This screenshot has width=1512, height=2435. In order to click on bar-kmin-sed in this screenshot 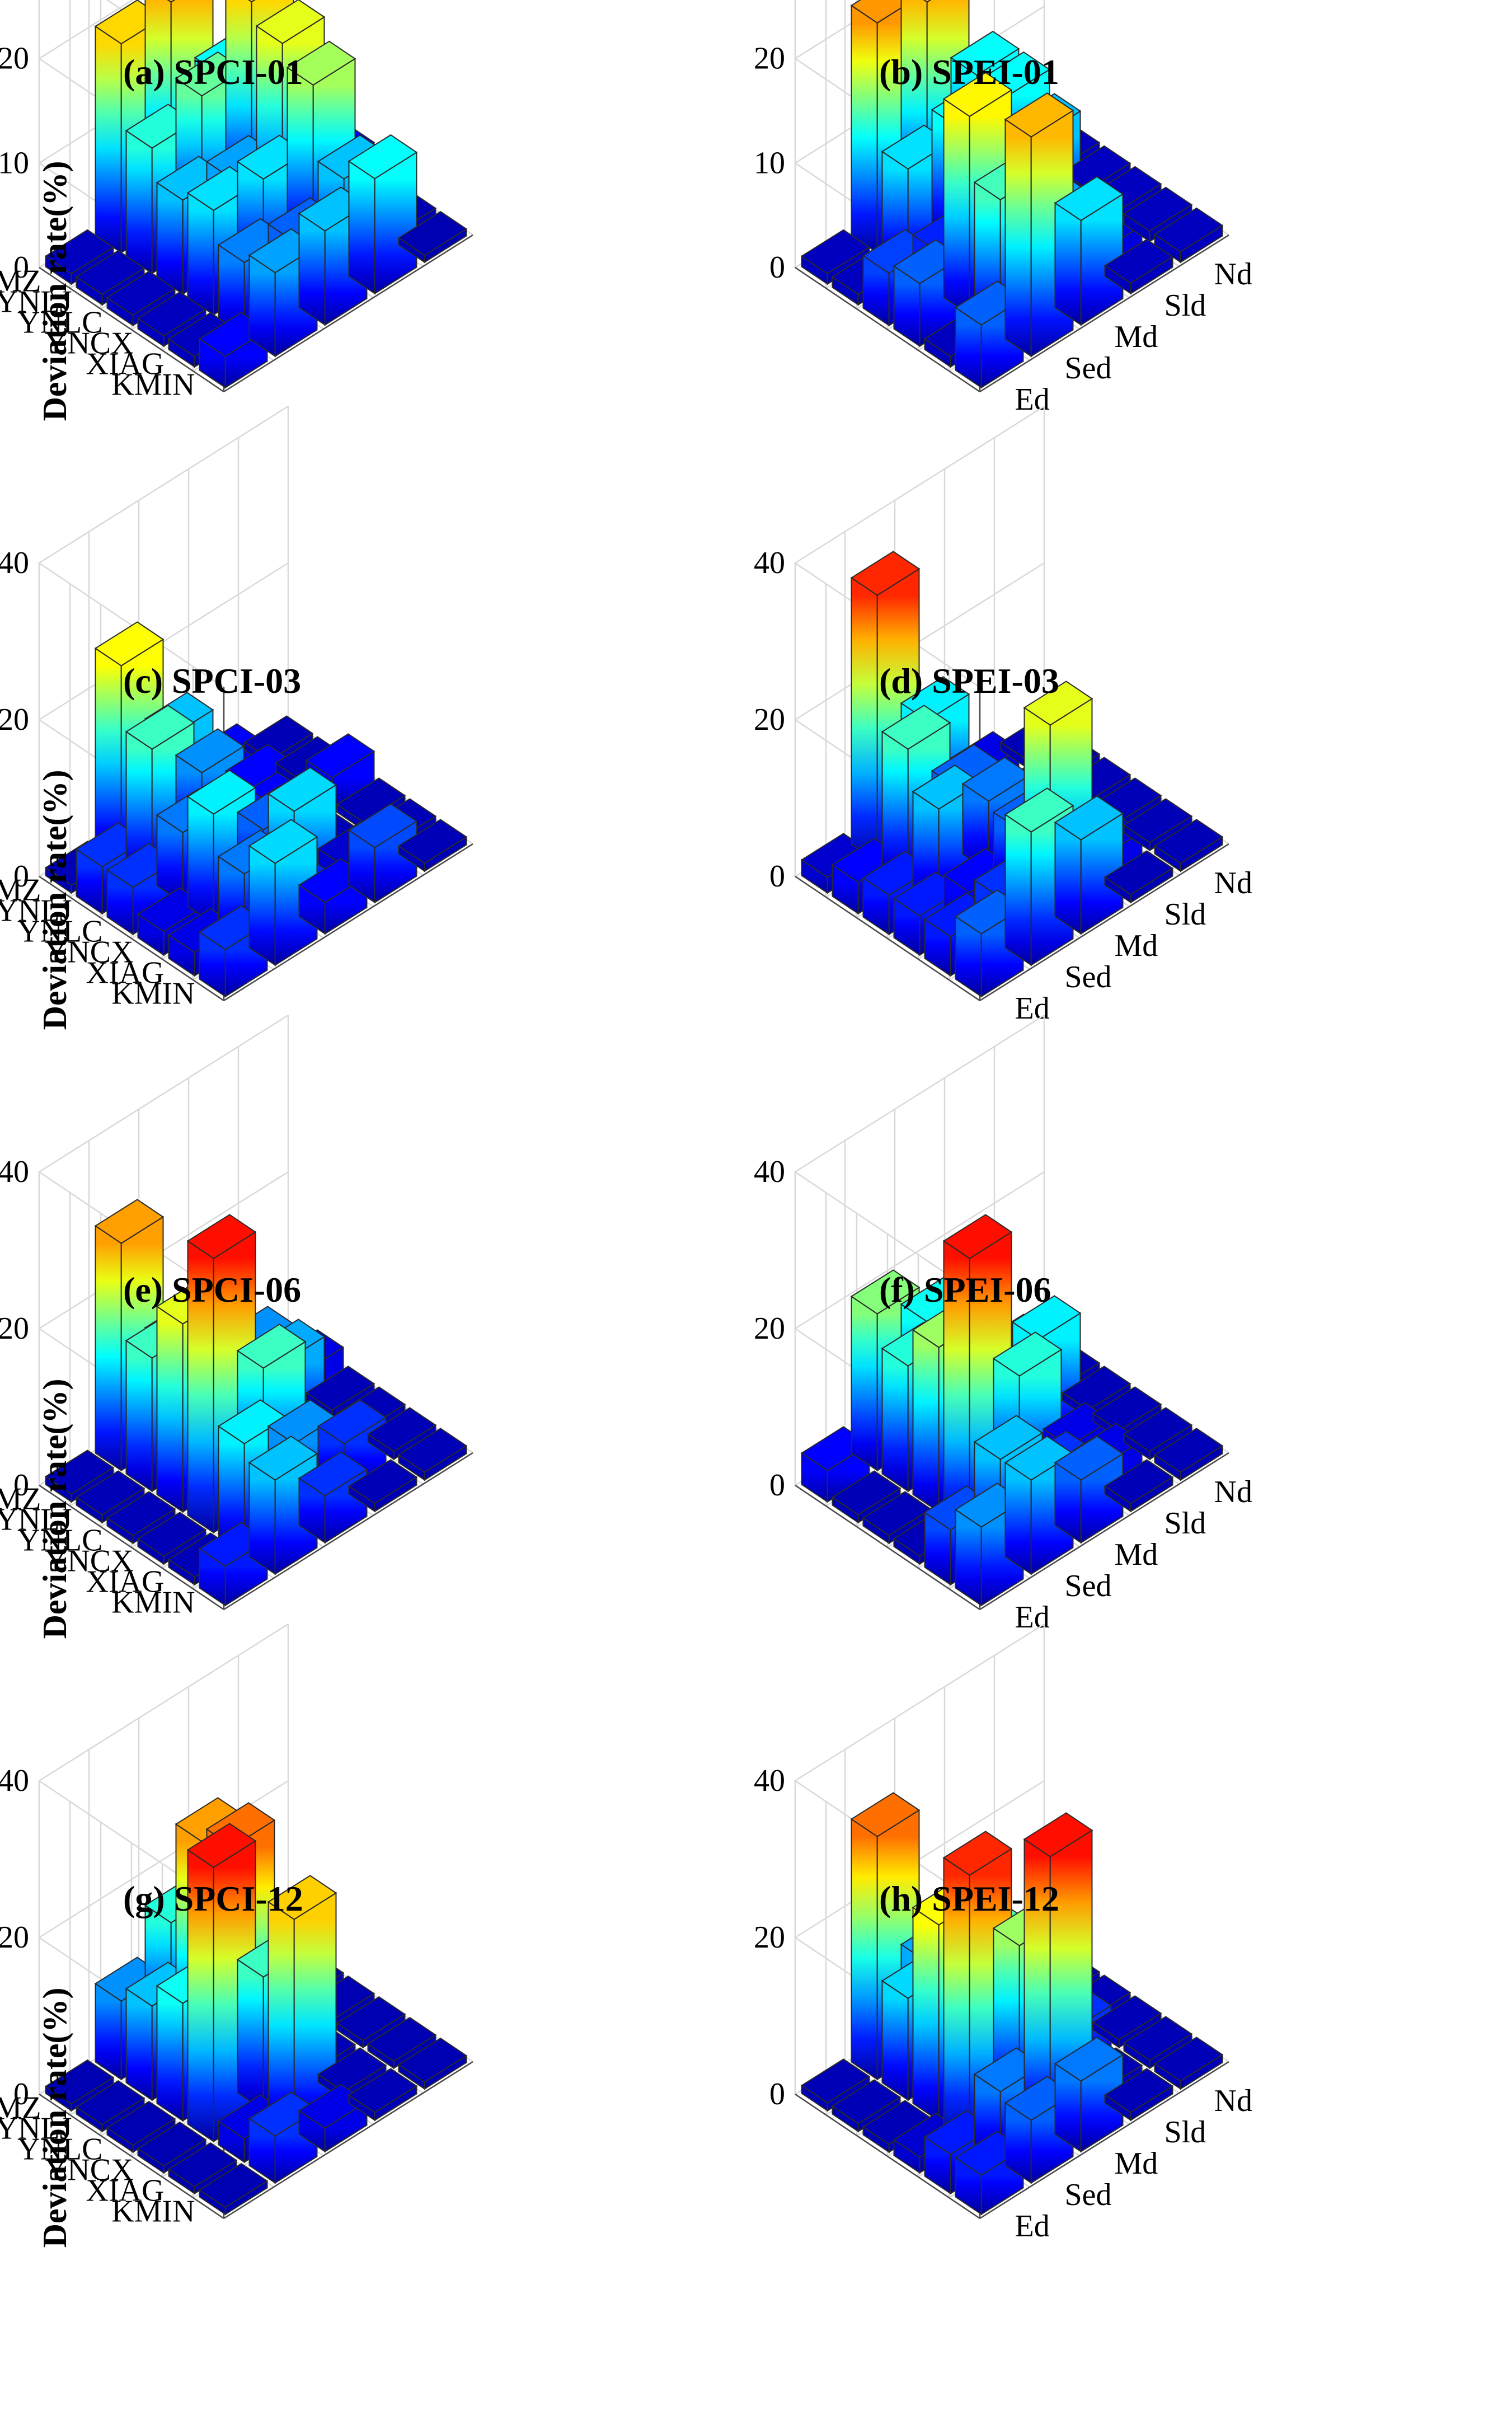, I will do `click(283, 893)`.